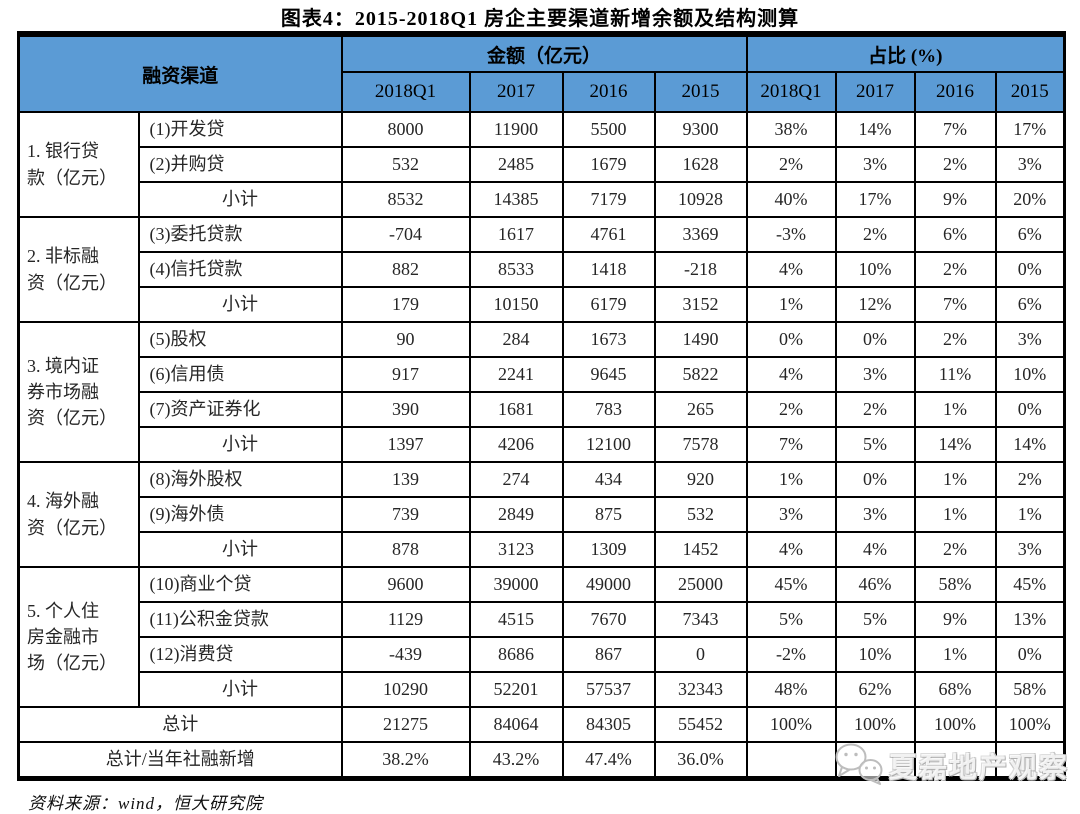 The width and height of the screenshot is (1080, 814). Describe the element at coordinates (240, 234) in the screenshot. I see `row-label: (3)委托贷款` at that location.